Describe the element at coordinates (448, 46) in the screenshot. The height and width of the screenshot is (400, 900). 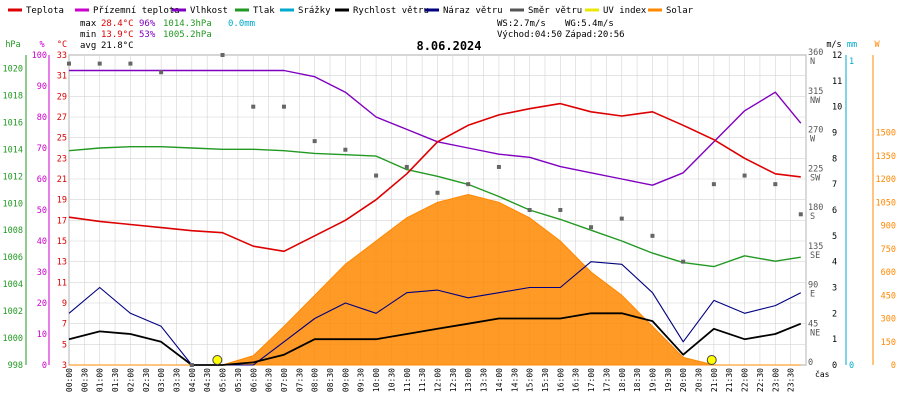
I see `chart-title: 8.06.2024` at that location.